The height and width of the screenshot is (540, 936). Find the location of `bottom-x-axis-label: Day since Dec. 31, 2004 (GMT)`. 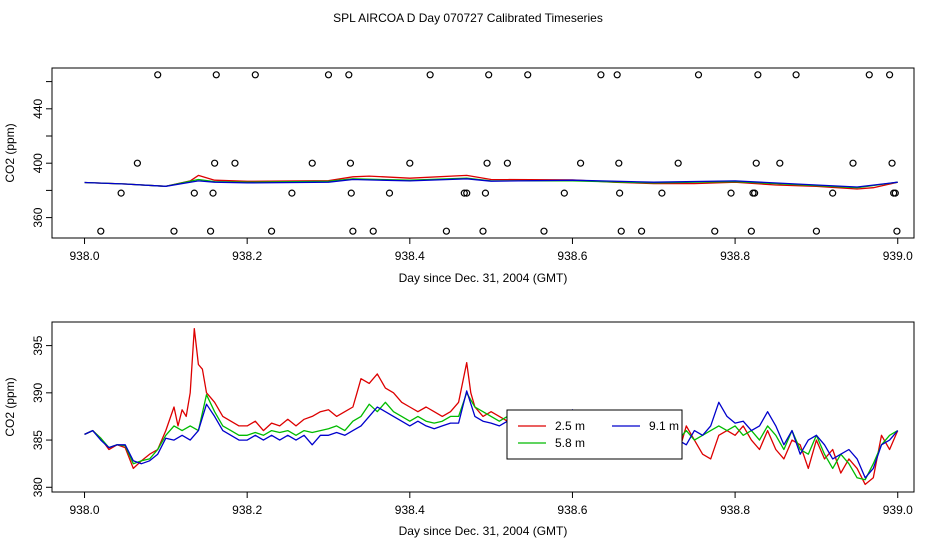

bottom-x-axis-label: Day since Dec. 31, 2004 (GMT) is located at coordinates (483, 531).